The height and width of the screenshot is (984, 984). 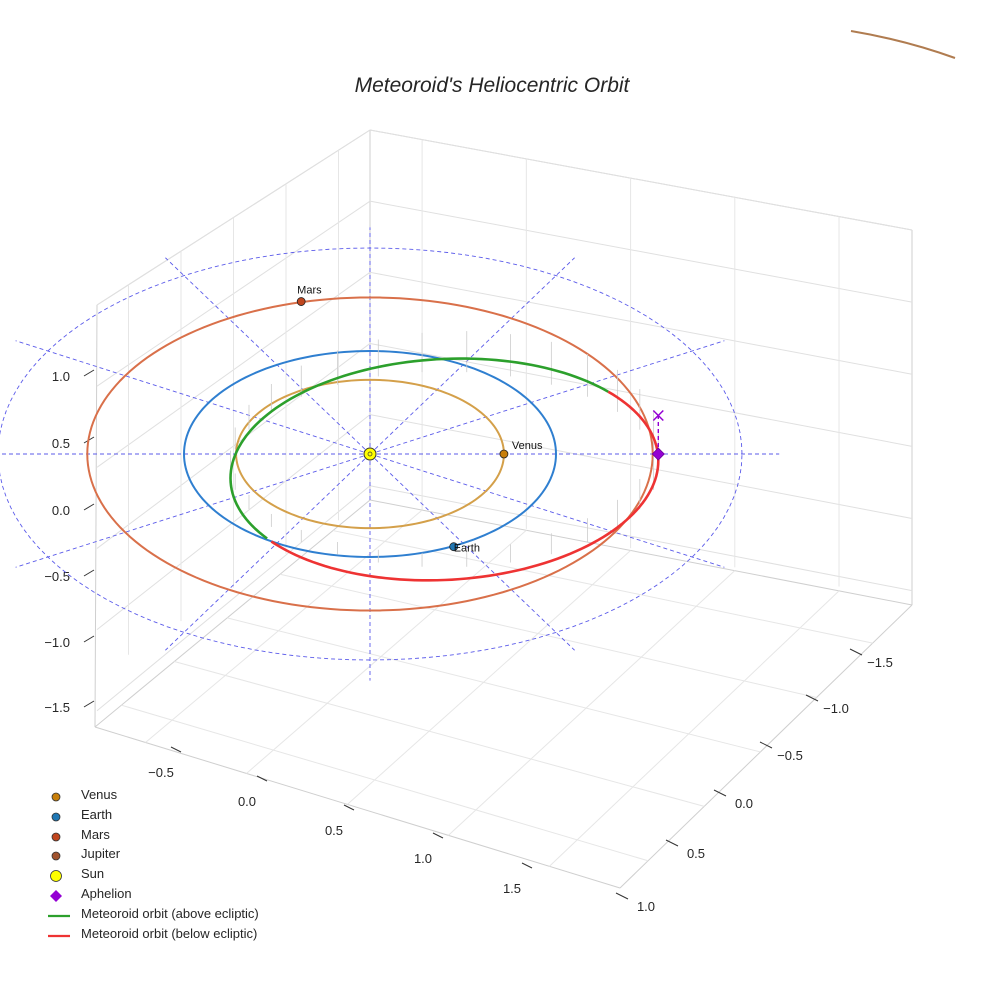 I want to click on x-tick-label: 1.0, so click(x=423, y=858).